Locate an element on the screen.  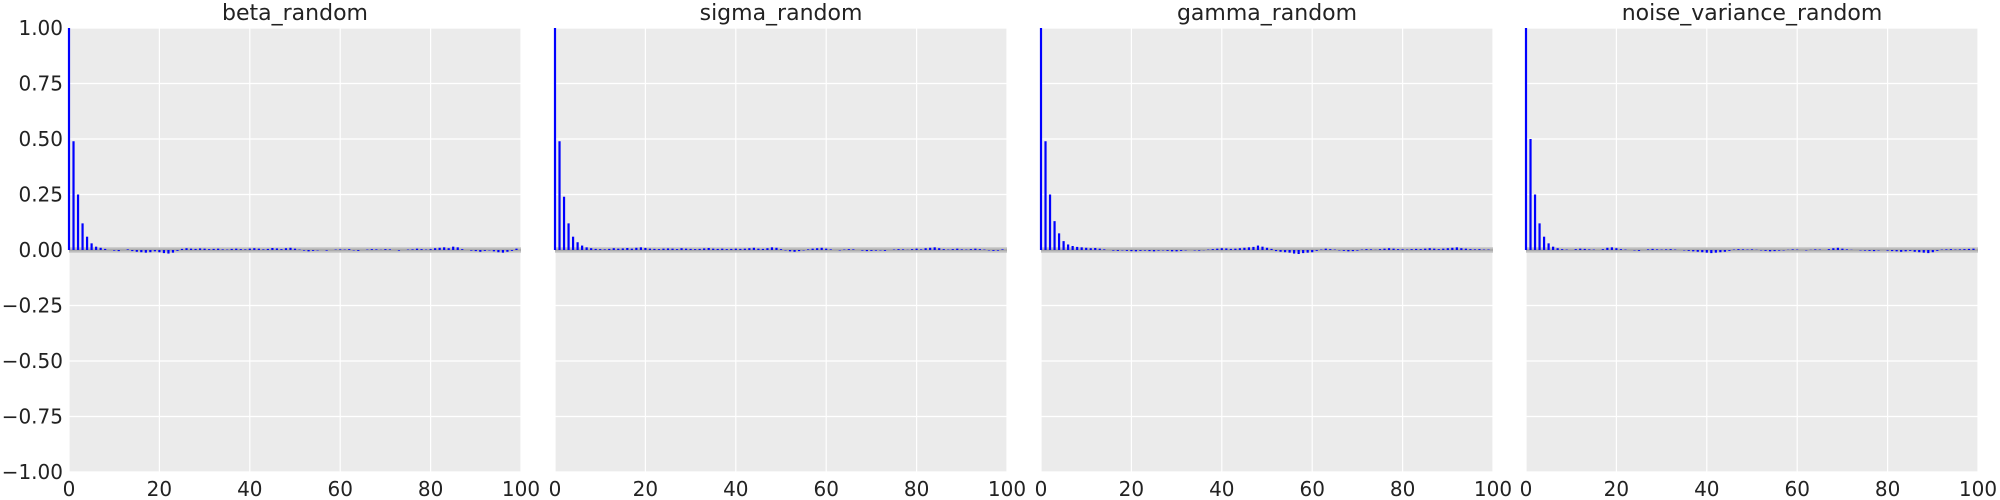
y-tick-label: −1.00 is located at coordinates (32, 472).